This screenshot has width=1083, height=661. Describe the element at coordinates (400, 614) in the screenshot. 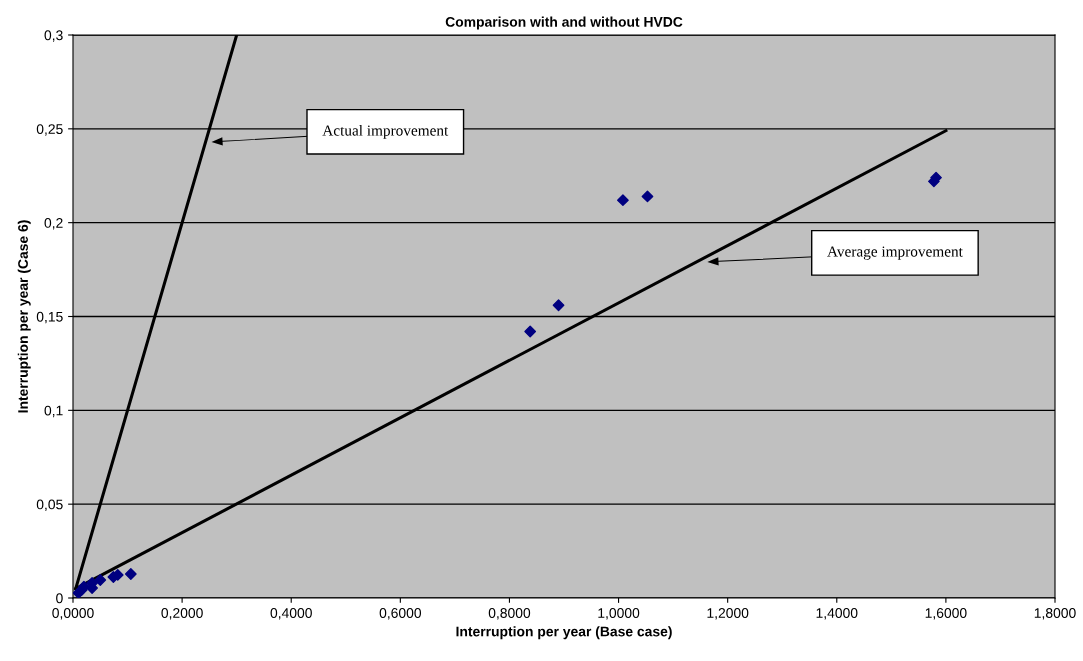

I see `x-tick-label: 0,6000` at that location.